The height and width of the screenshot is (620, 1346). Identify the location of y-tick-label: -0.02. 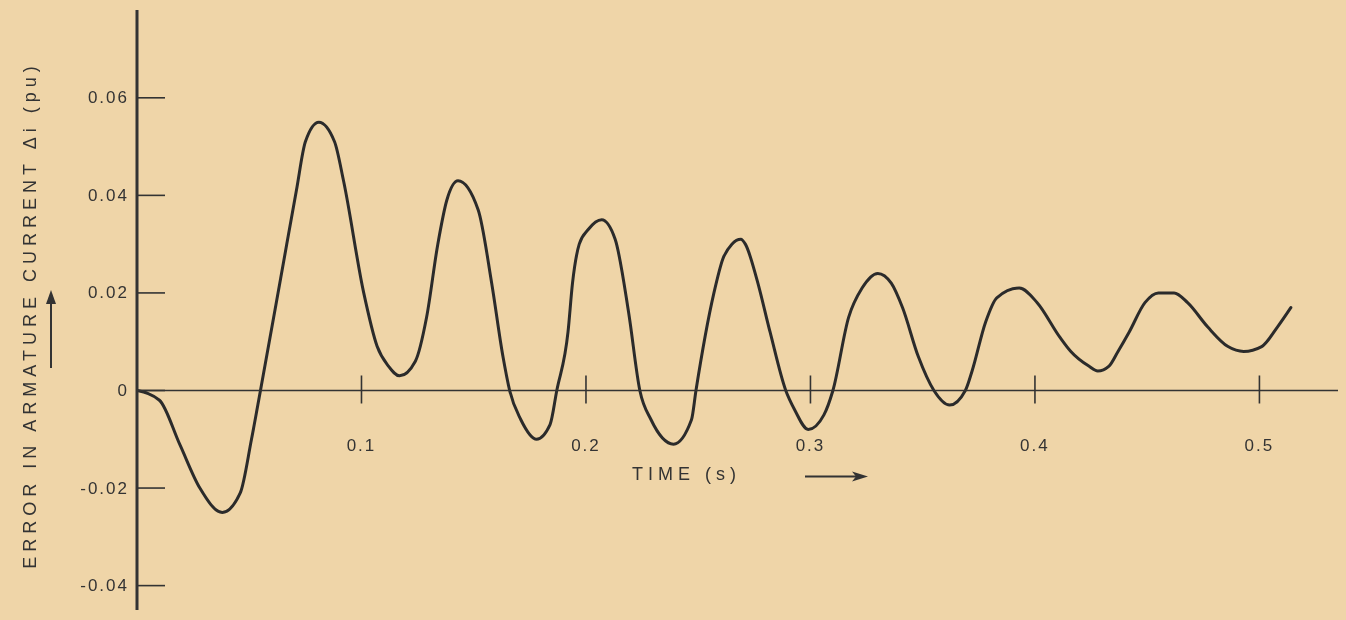
(104, 488).